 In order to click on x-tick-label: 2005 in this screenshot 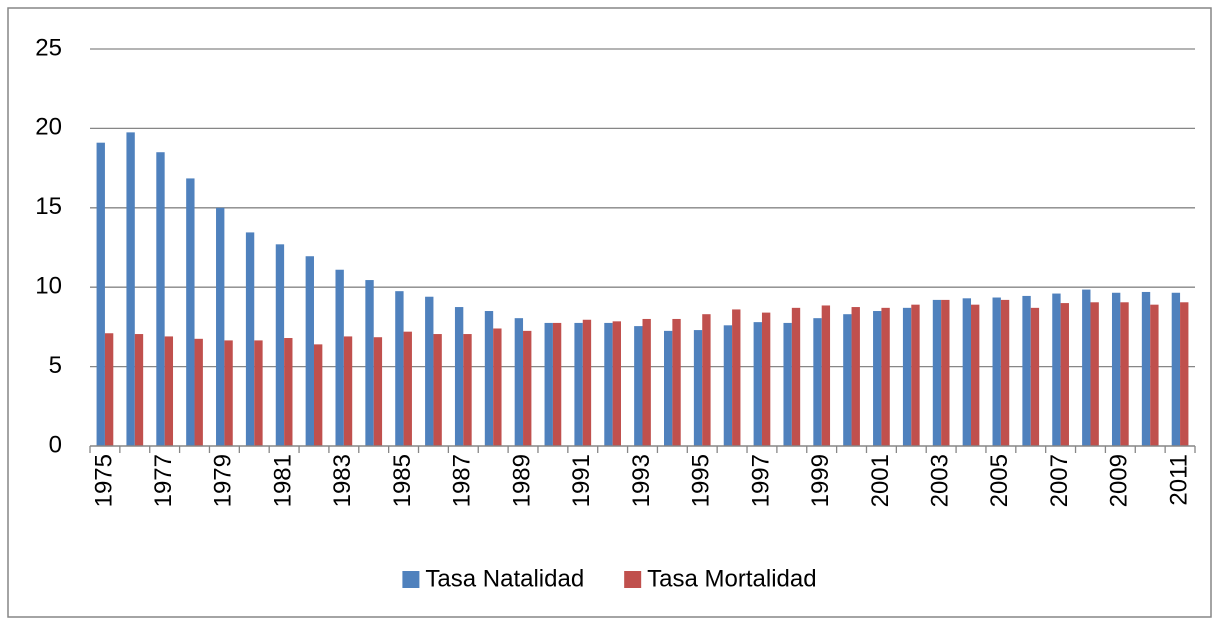, I will do `click(999, 480)`.